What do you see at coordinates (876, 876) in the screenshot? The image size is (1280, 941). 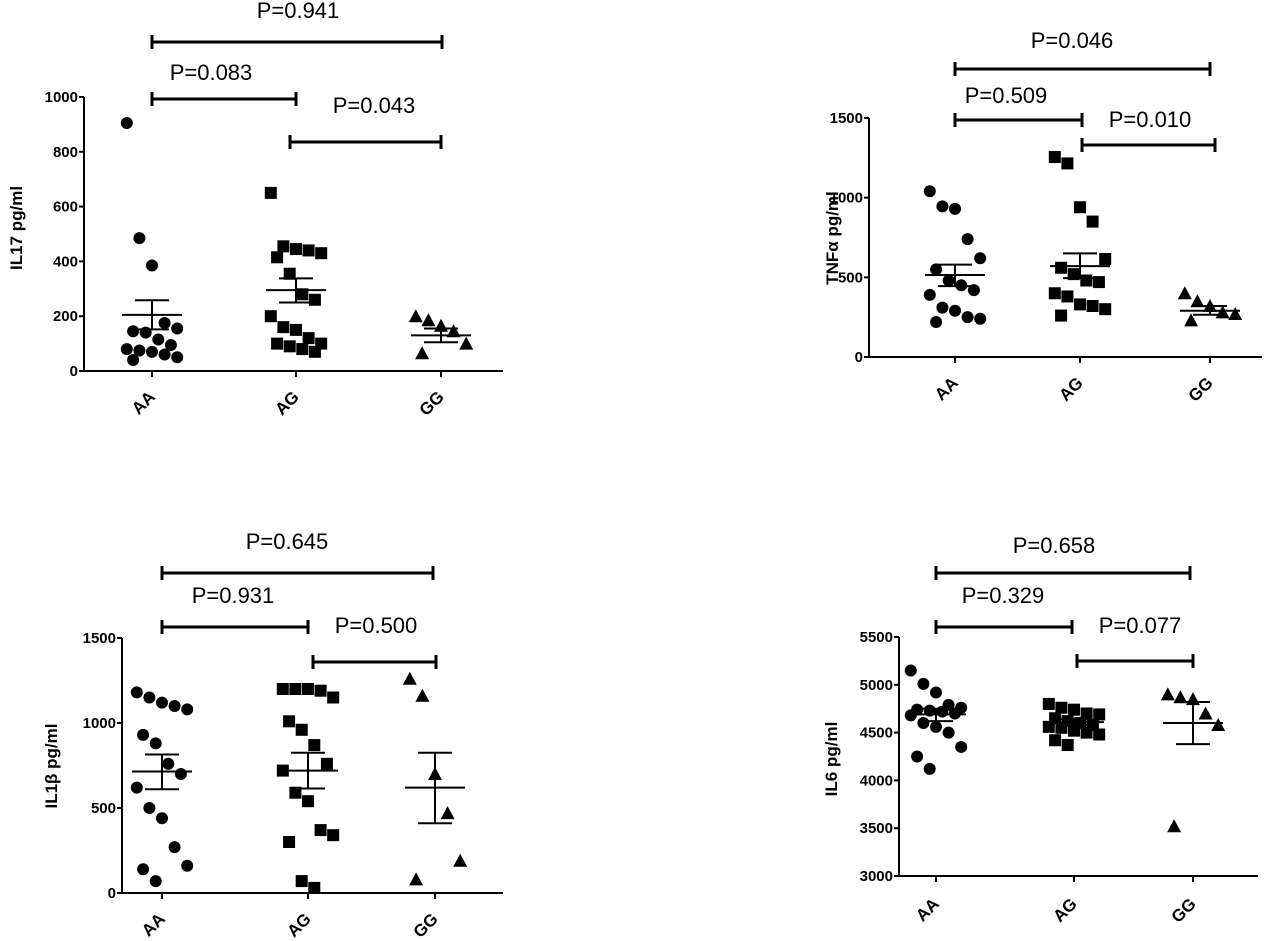 I see `y-tick-label: 3000` at bounding box center [876, 876].